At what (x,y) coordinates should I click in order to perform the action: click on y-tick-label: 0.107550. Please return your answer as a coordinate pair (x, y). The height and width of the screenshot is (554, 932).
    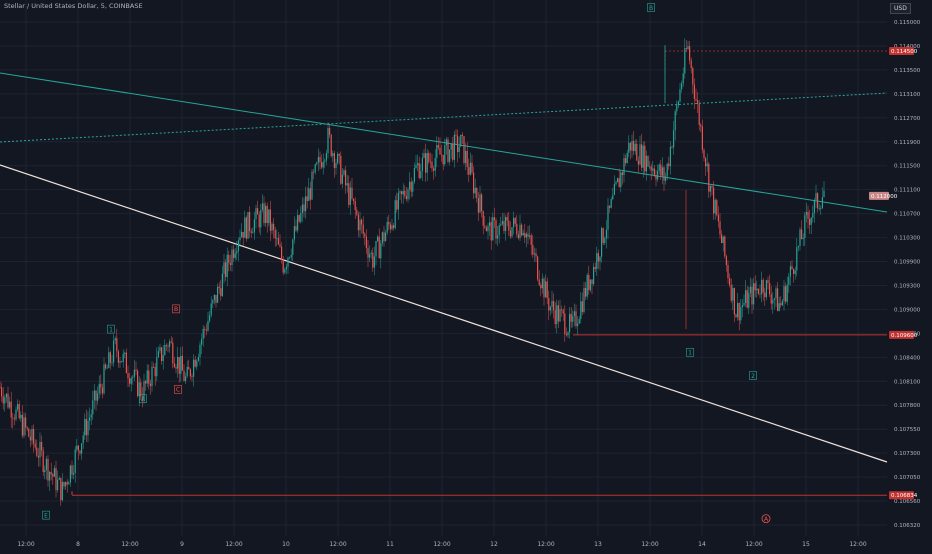
    Looking at the image, I should click on (907, 430).